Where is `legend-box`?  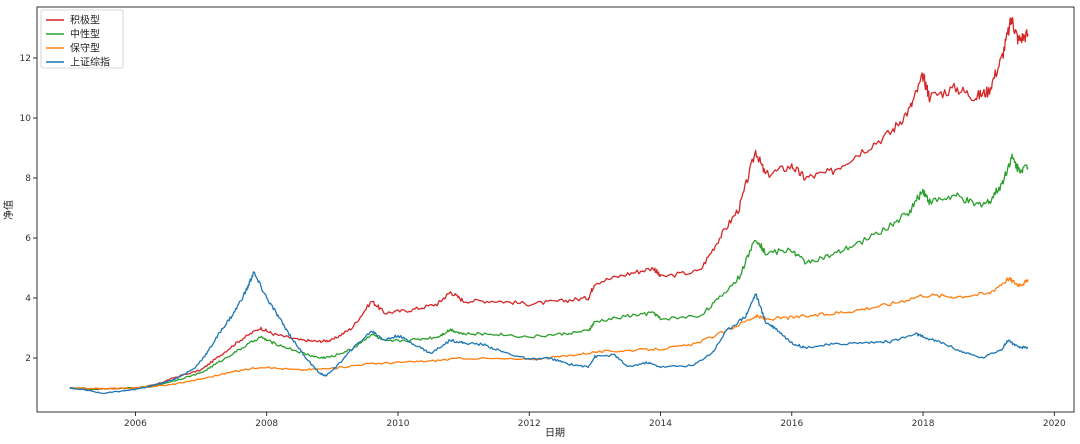 legend-box is located at coordinates (82, 39).